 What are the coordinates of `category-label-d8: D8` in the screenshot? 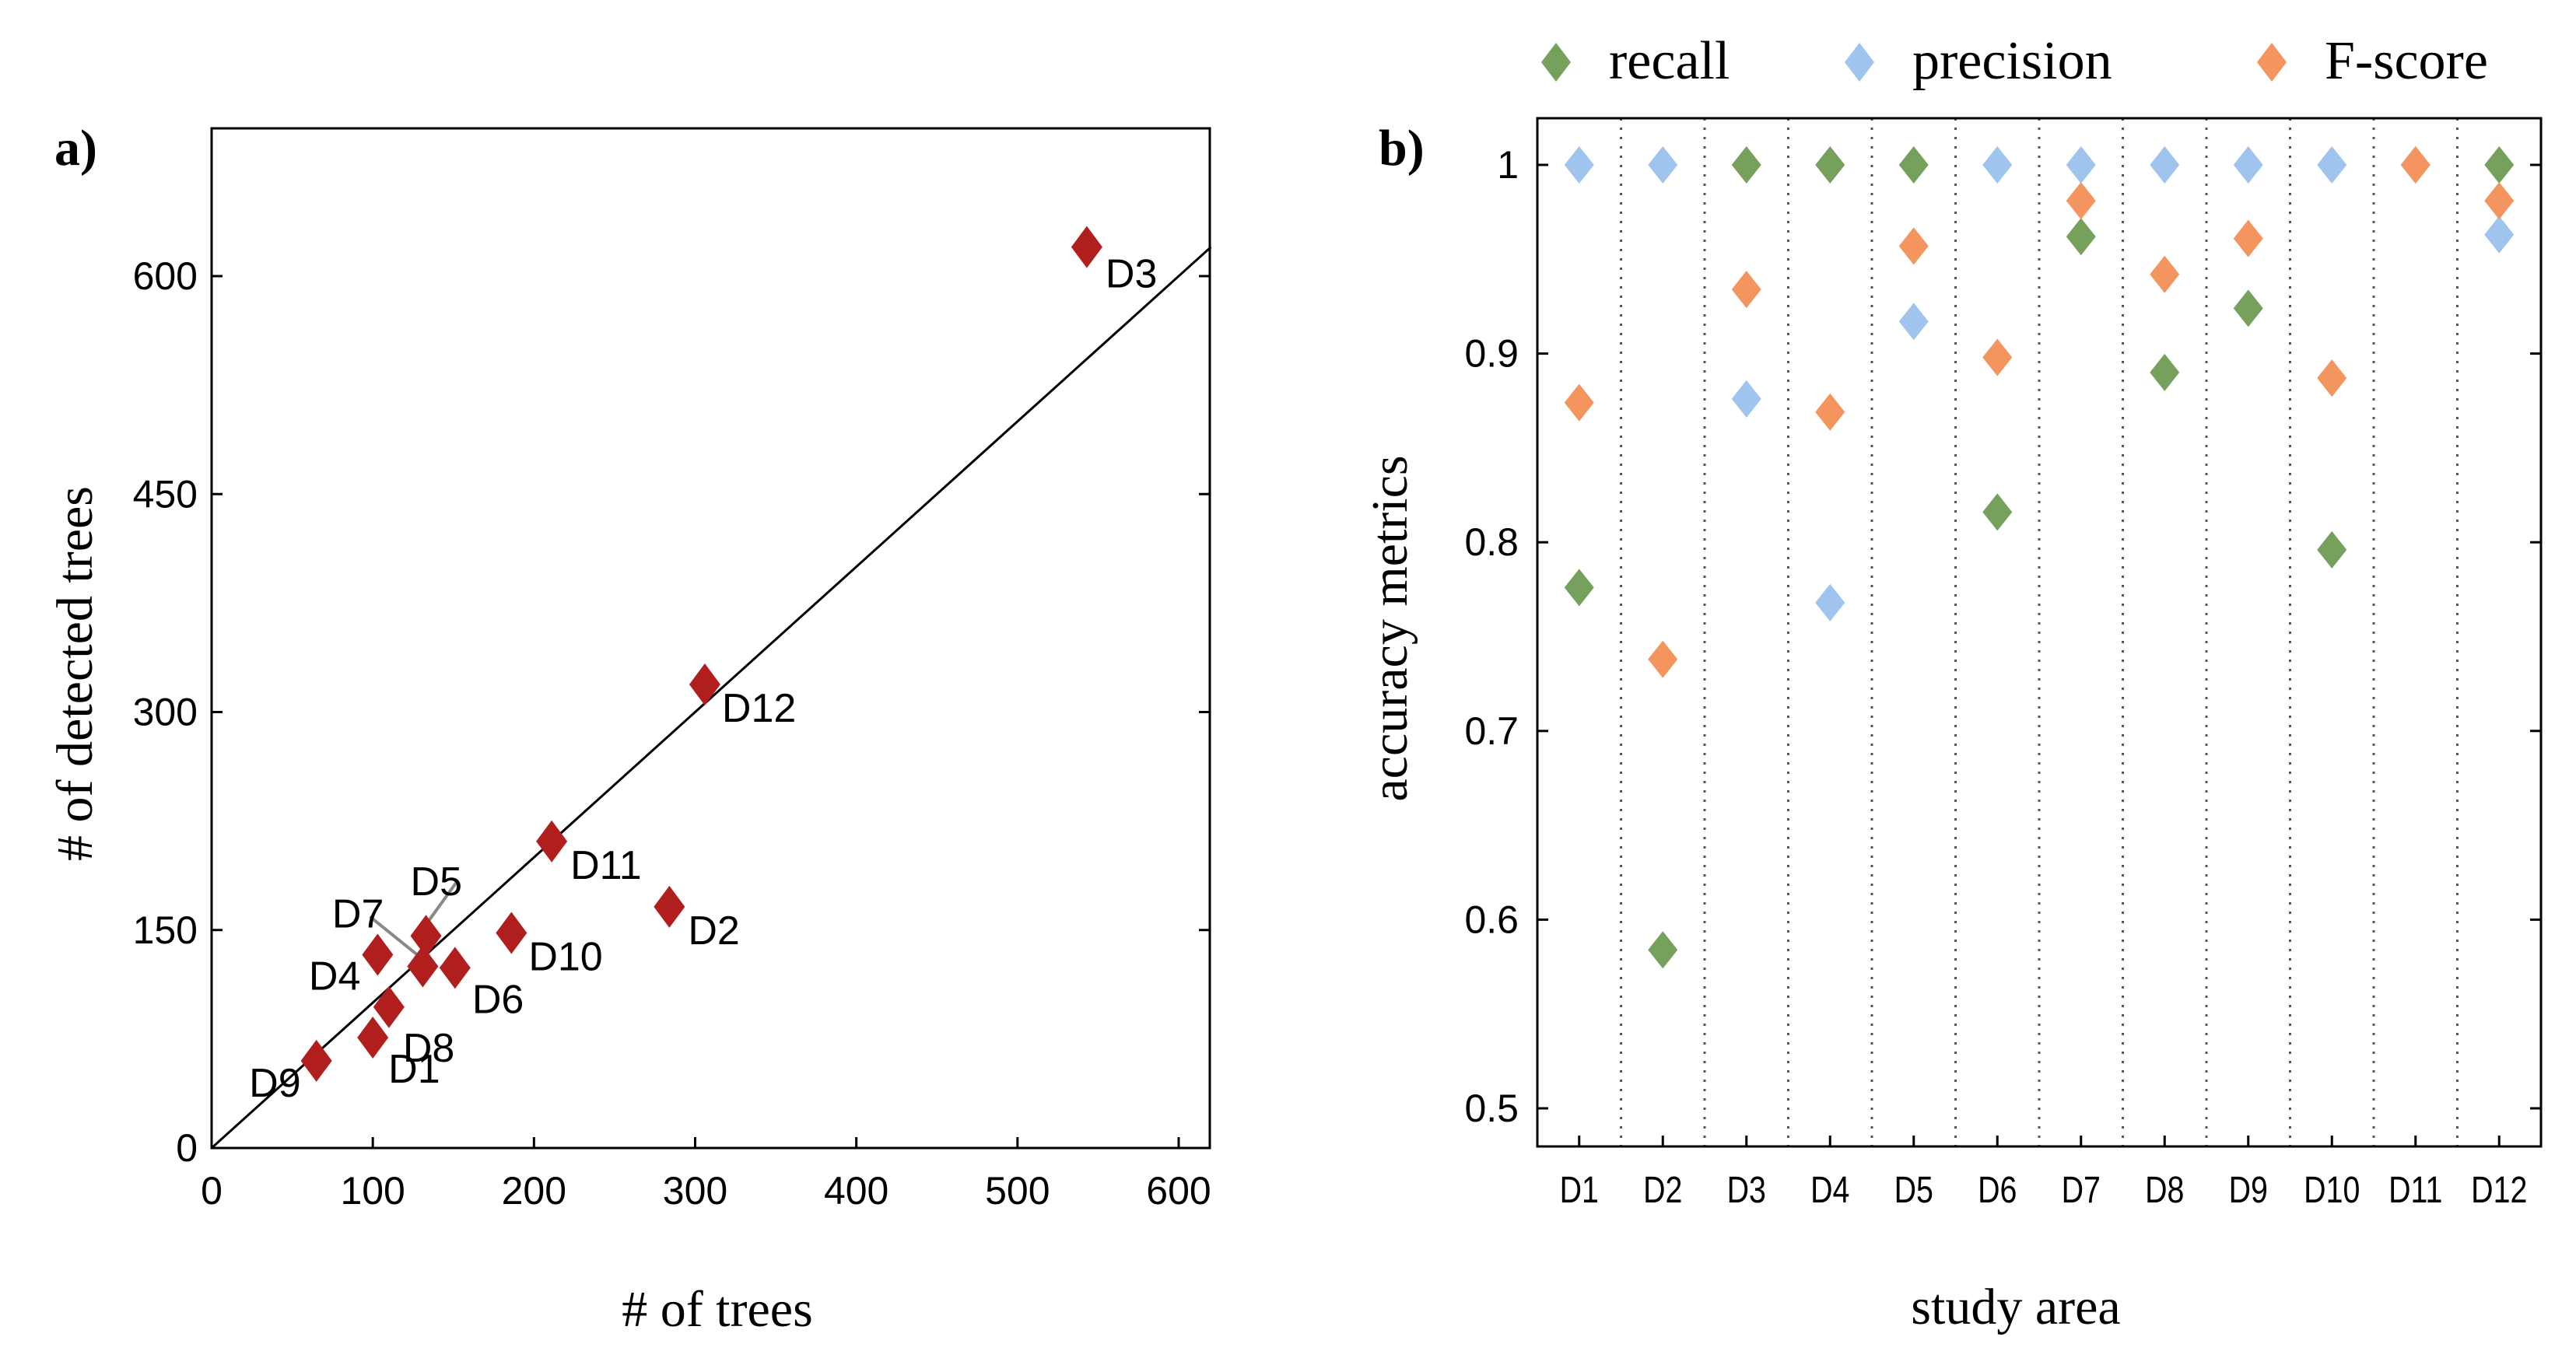 It's located at (2165, 1190).